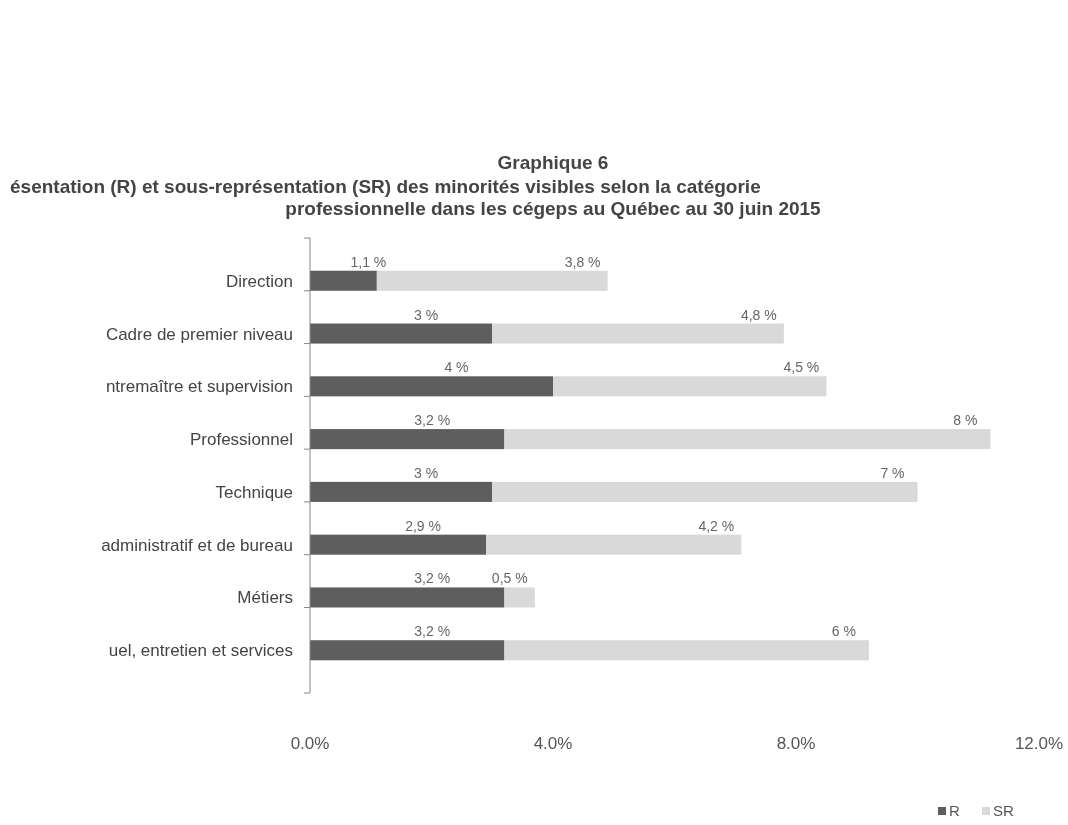 The width and height of the screenshot is (1068, 825). Describe the element at coordinates (254, 492) in the screenshot. I see `y-tick-label: Technique` at that location.